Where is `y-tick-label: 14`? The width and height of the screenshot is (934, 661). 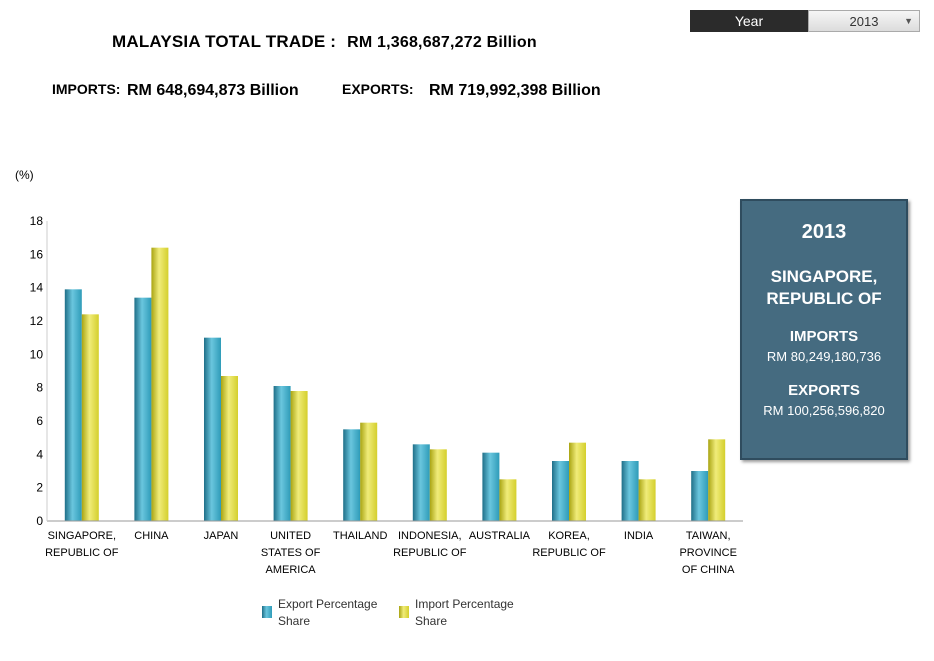 y-tick-label: 14 is located at coordinates (37, 288).